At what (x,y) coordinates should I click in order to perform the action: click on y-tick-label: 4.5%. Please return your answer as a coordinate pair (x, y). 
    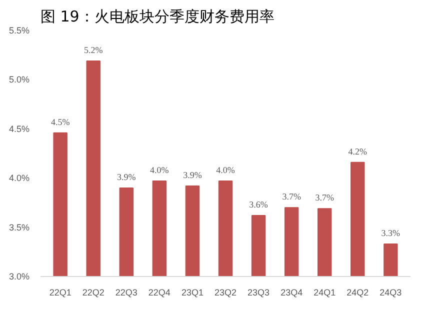
    Looking at the image, I should click on (19, 129).